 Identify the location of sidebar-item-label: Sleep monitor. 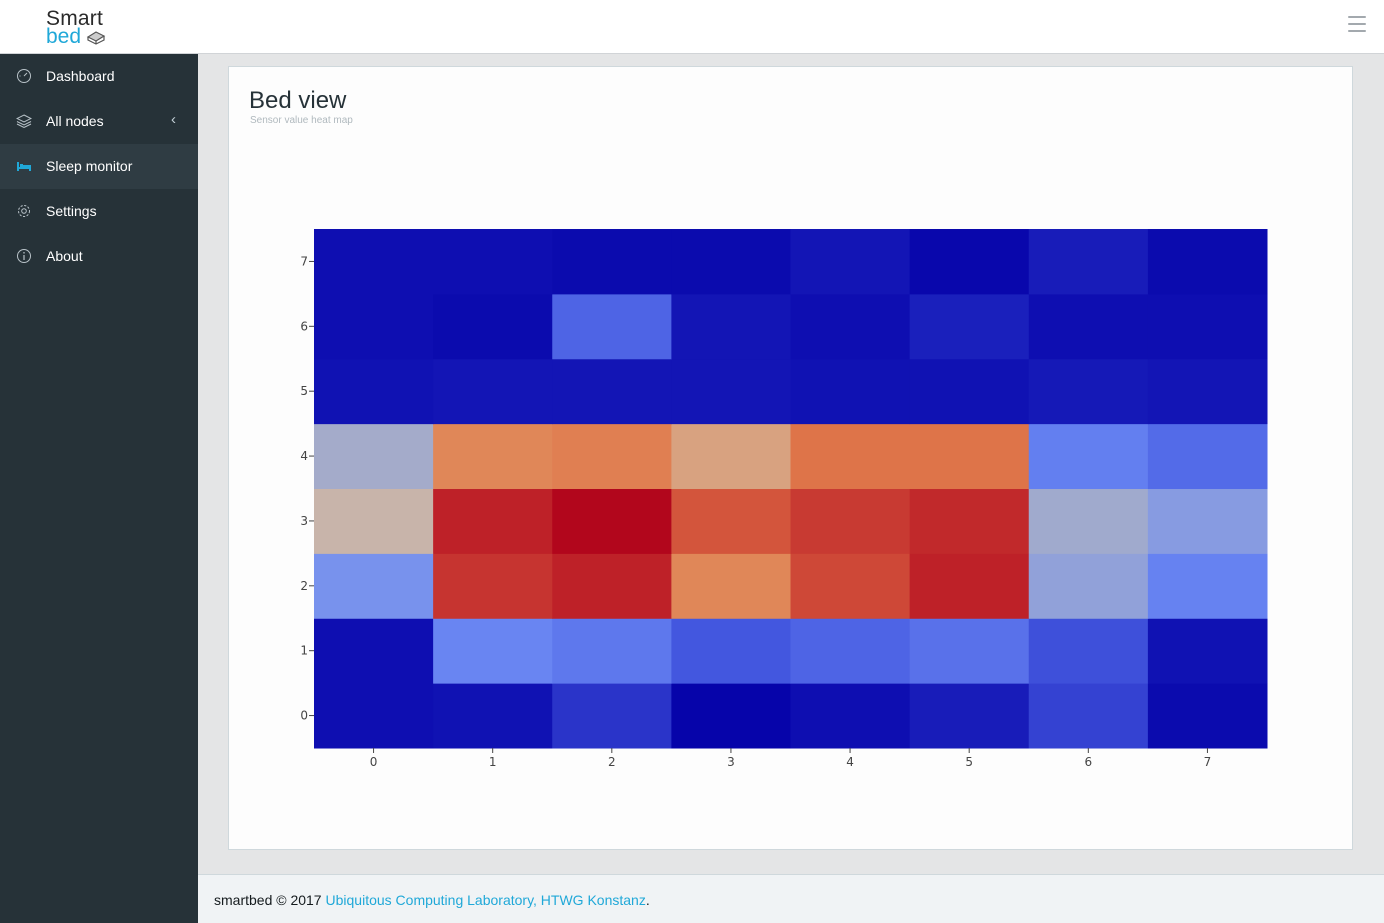
(89, 166).